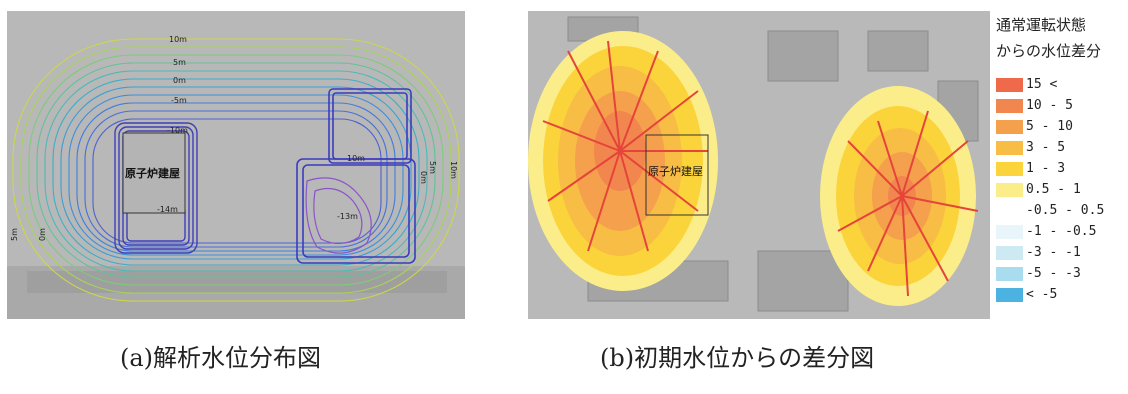 This screenshot has width=1128, height=394. Describe the element at coordinates (167, 209) in the screenshot. I see `contour-label: -14m` at that location.